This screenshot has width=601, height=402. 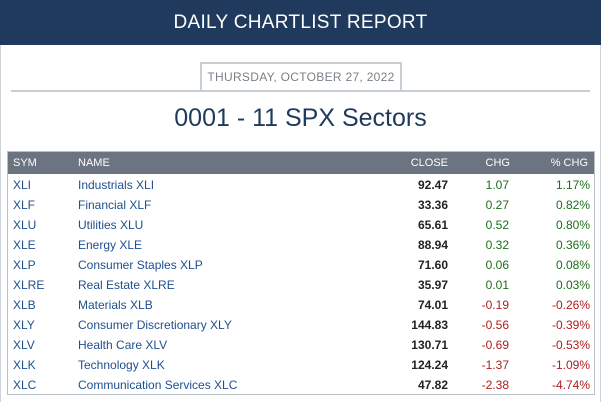 What do you see at coordinates (432, 185) in the screenshot?
I see `close-value: 92.47` at bounding box center [432, 185].